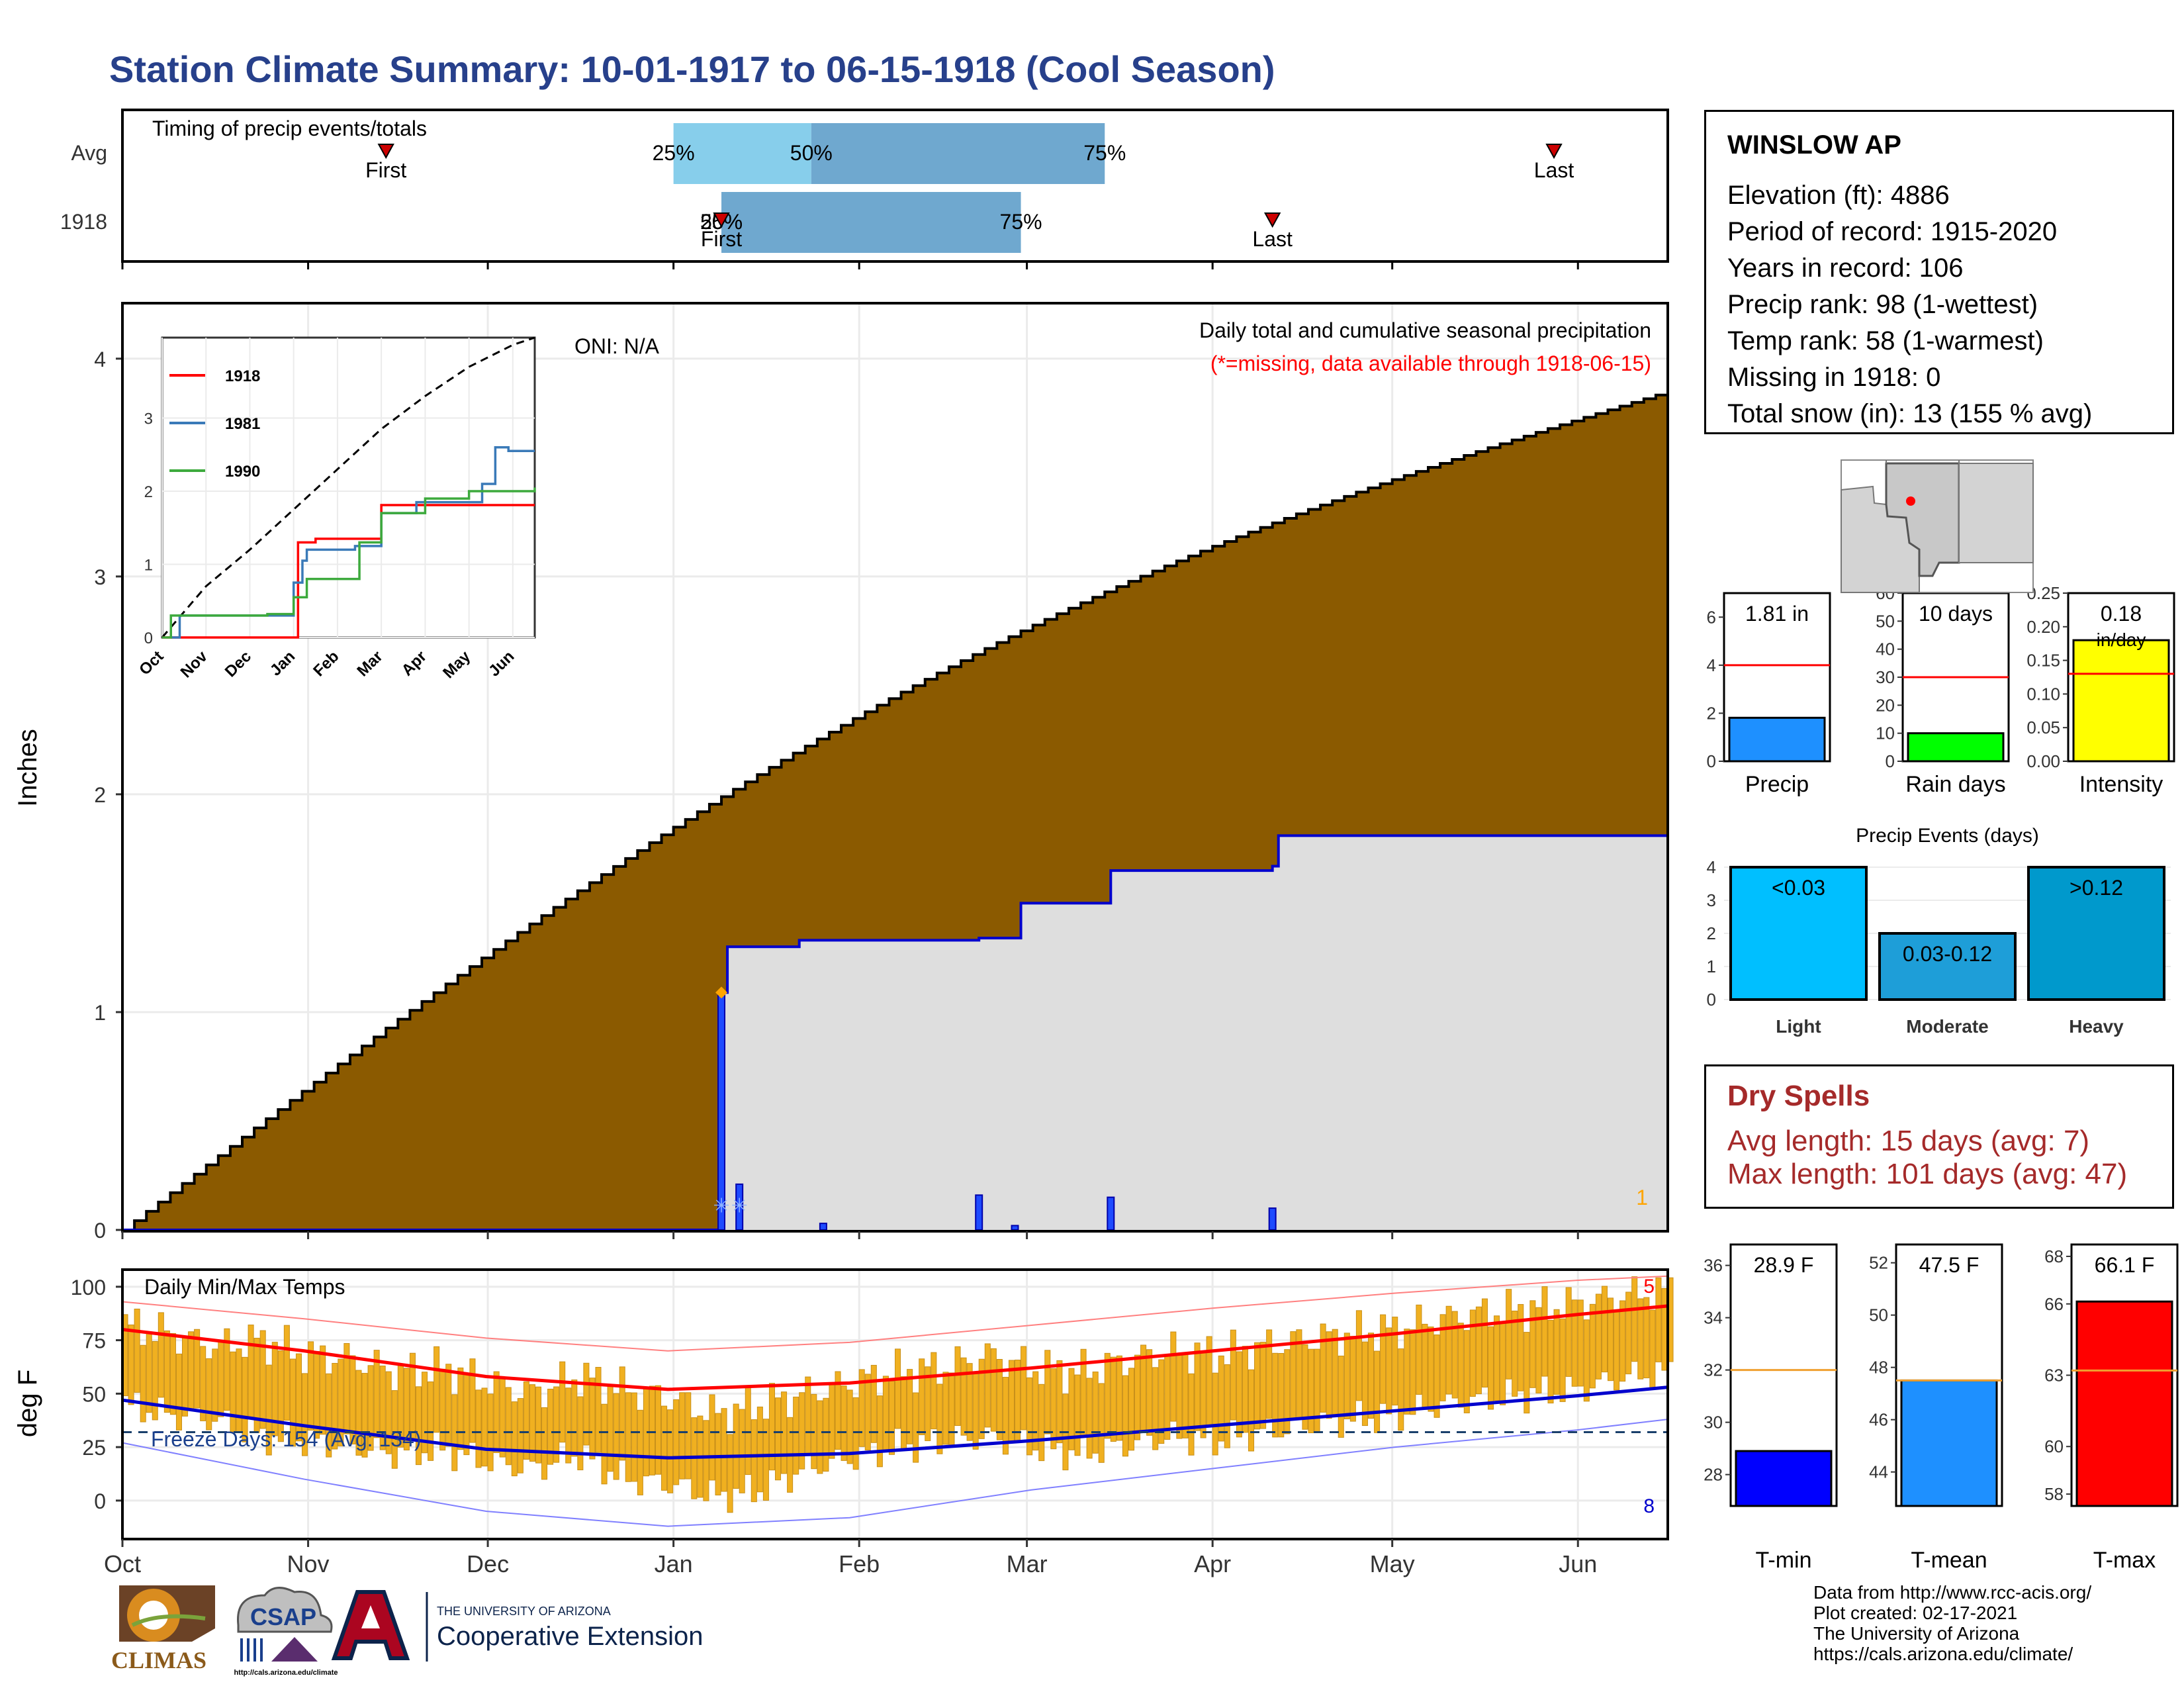  What do you see at coordinates (1883, 304) in the screenshot?
I see `station-precip-rank: Precip rank: 98 (1-wettest)` at bounding box center [1883, 304].